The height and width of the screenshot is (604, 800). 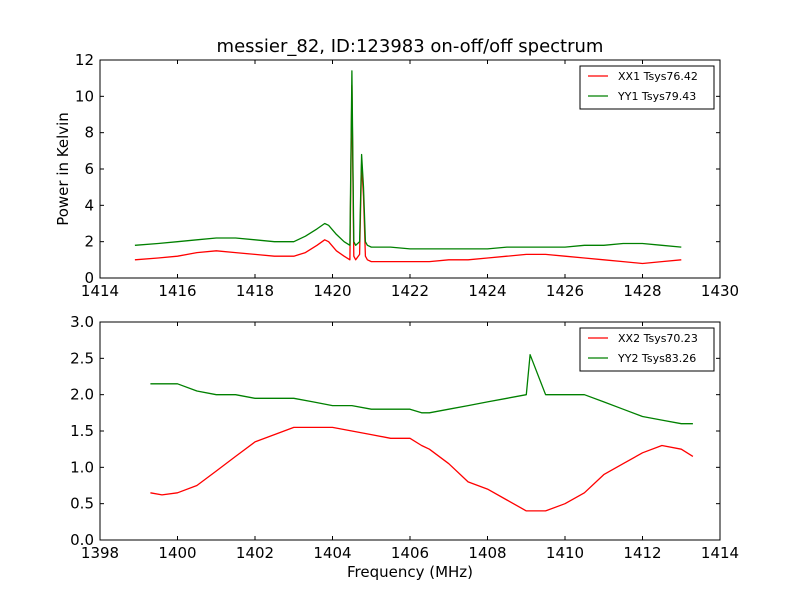 What do you see at coordinates (658, 76) in the screenshot?
I see `top-legend-label-xx1: XX1 Tsys76.42` at bounding box center [658, 76].